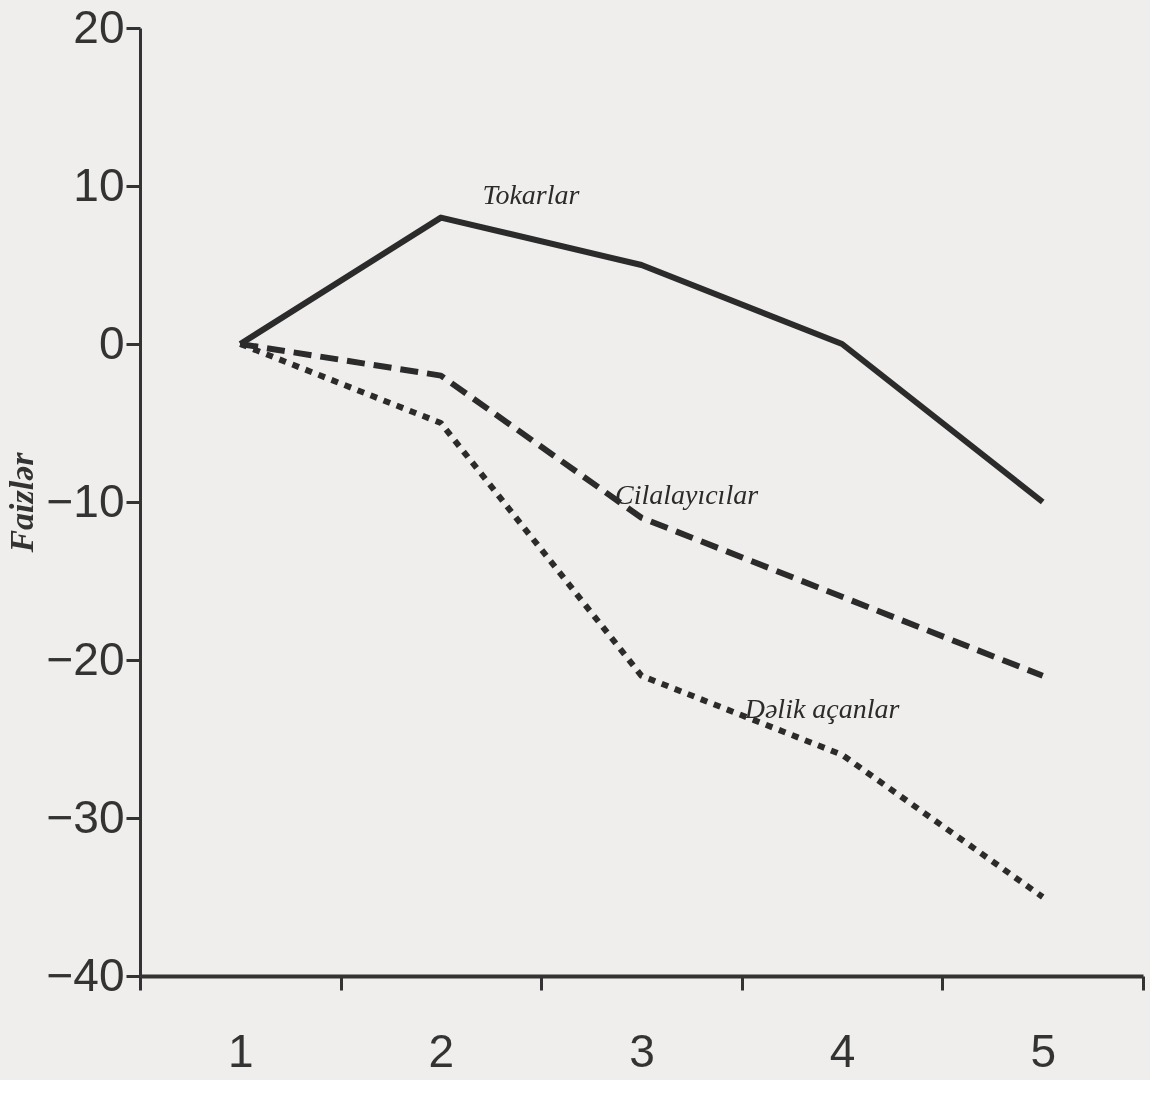 This screenshot has width=1166, height=1095. Describe the element at coordinates (99, 184) in the screenshot. I see `y-tick-label: 10` at that location.